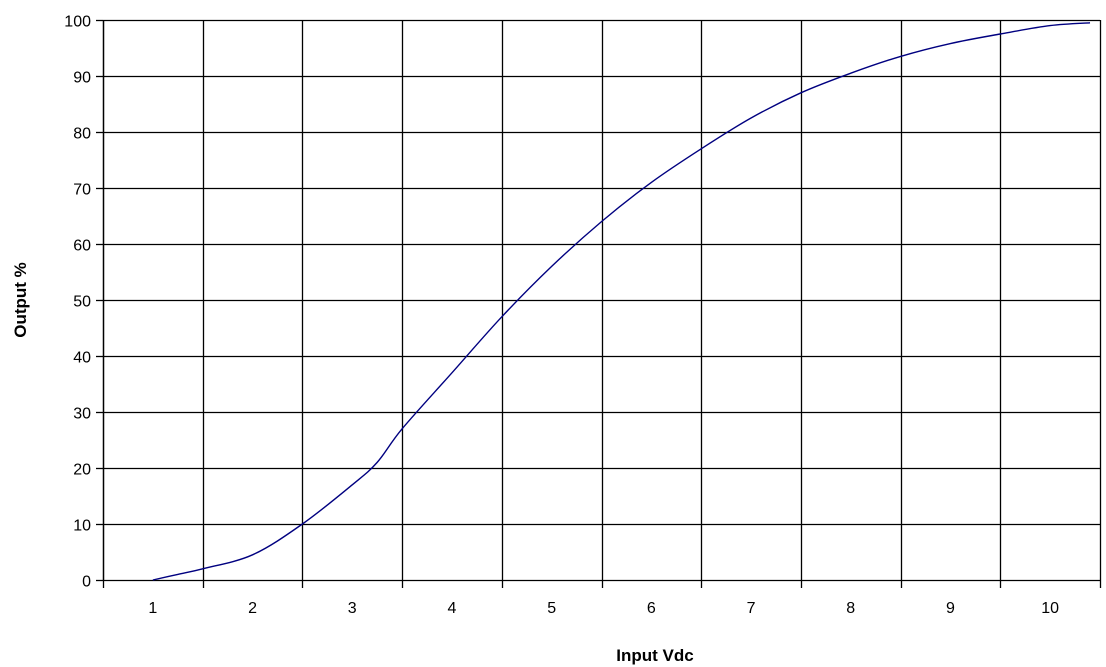 Image resolution: width=1106 pixels, height=667 pixels. What do you see at coordinates (86, 582) in the screenshot?
I see `y-tick-label: 0` at bounding box center [86, 582].